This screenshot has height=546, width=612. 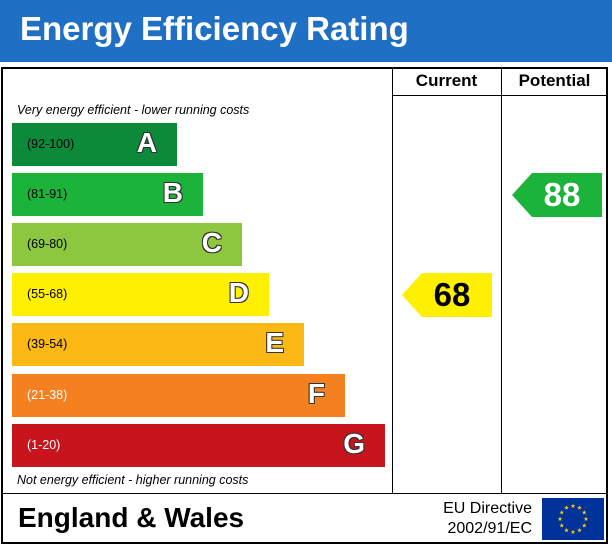 I want to click on band-letter: D, so click(x=238, y=292).